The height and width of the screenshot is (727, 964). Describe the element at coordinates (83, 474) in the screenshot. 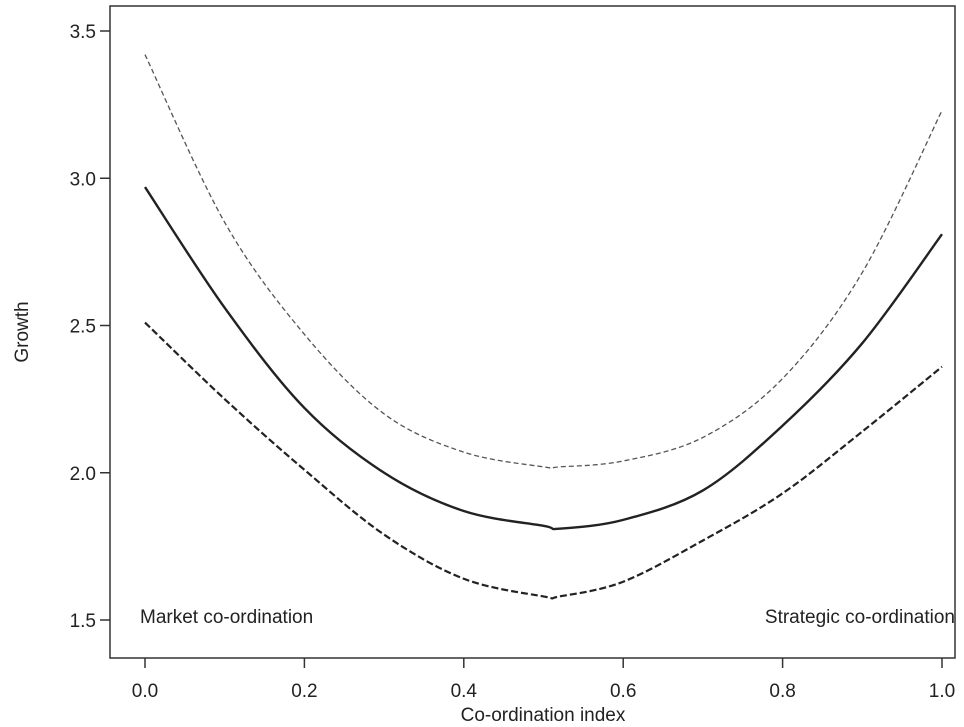

I see `y-tick-label: 2.0` at that location.